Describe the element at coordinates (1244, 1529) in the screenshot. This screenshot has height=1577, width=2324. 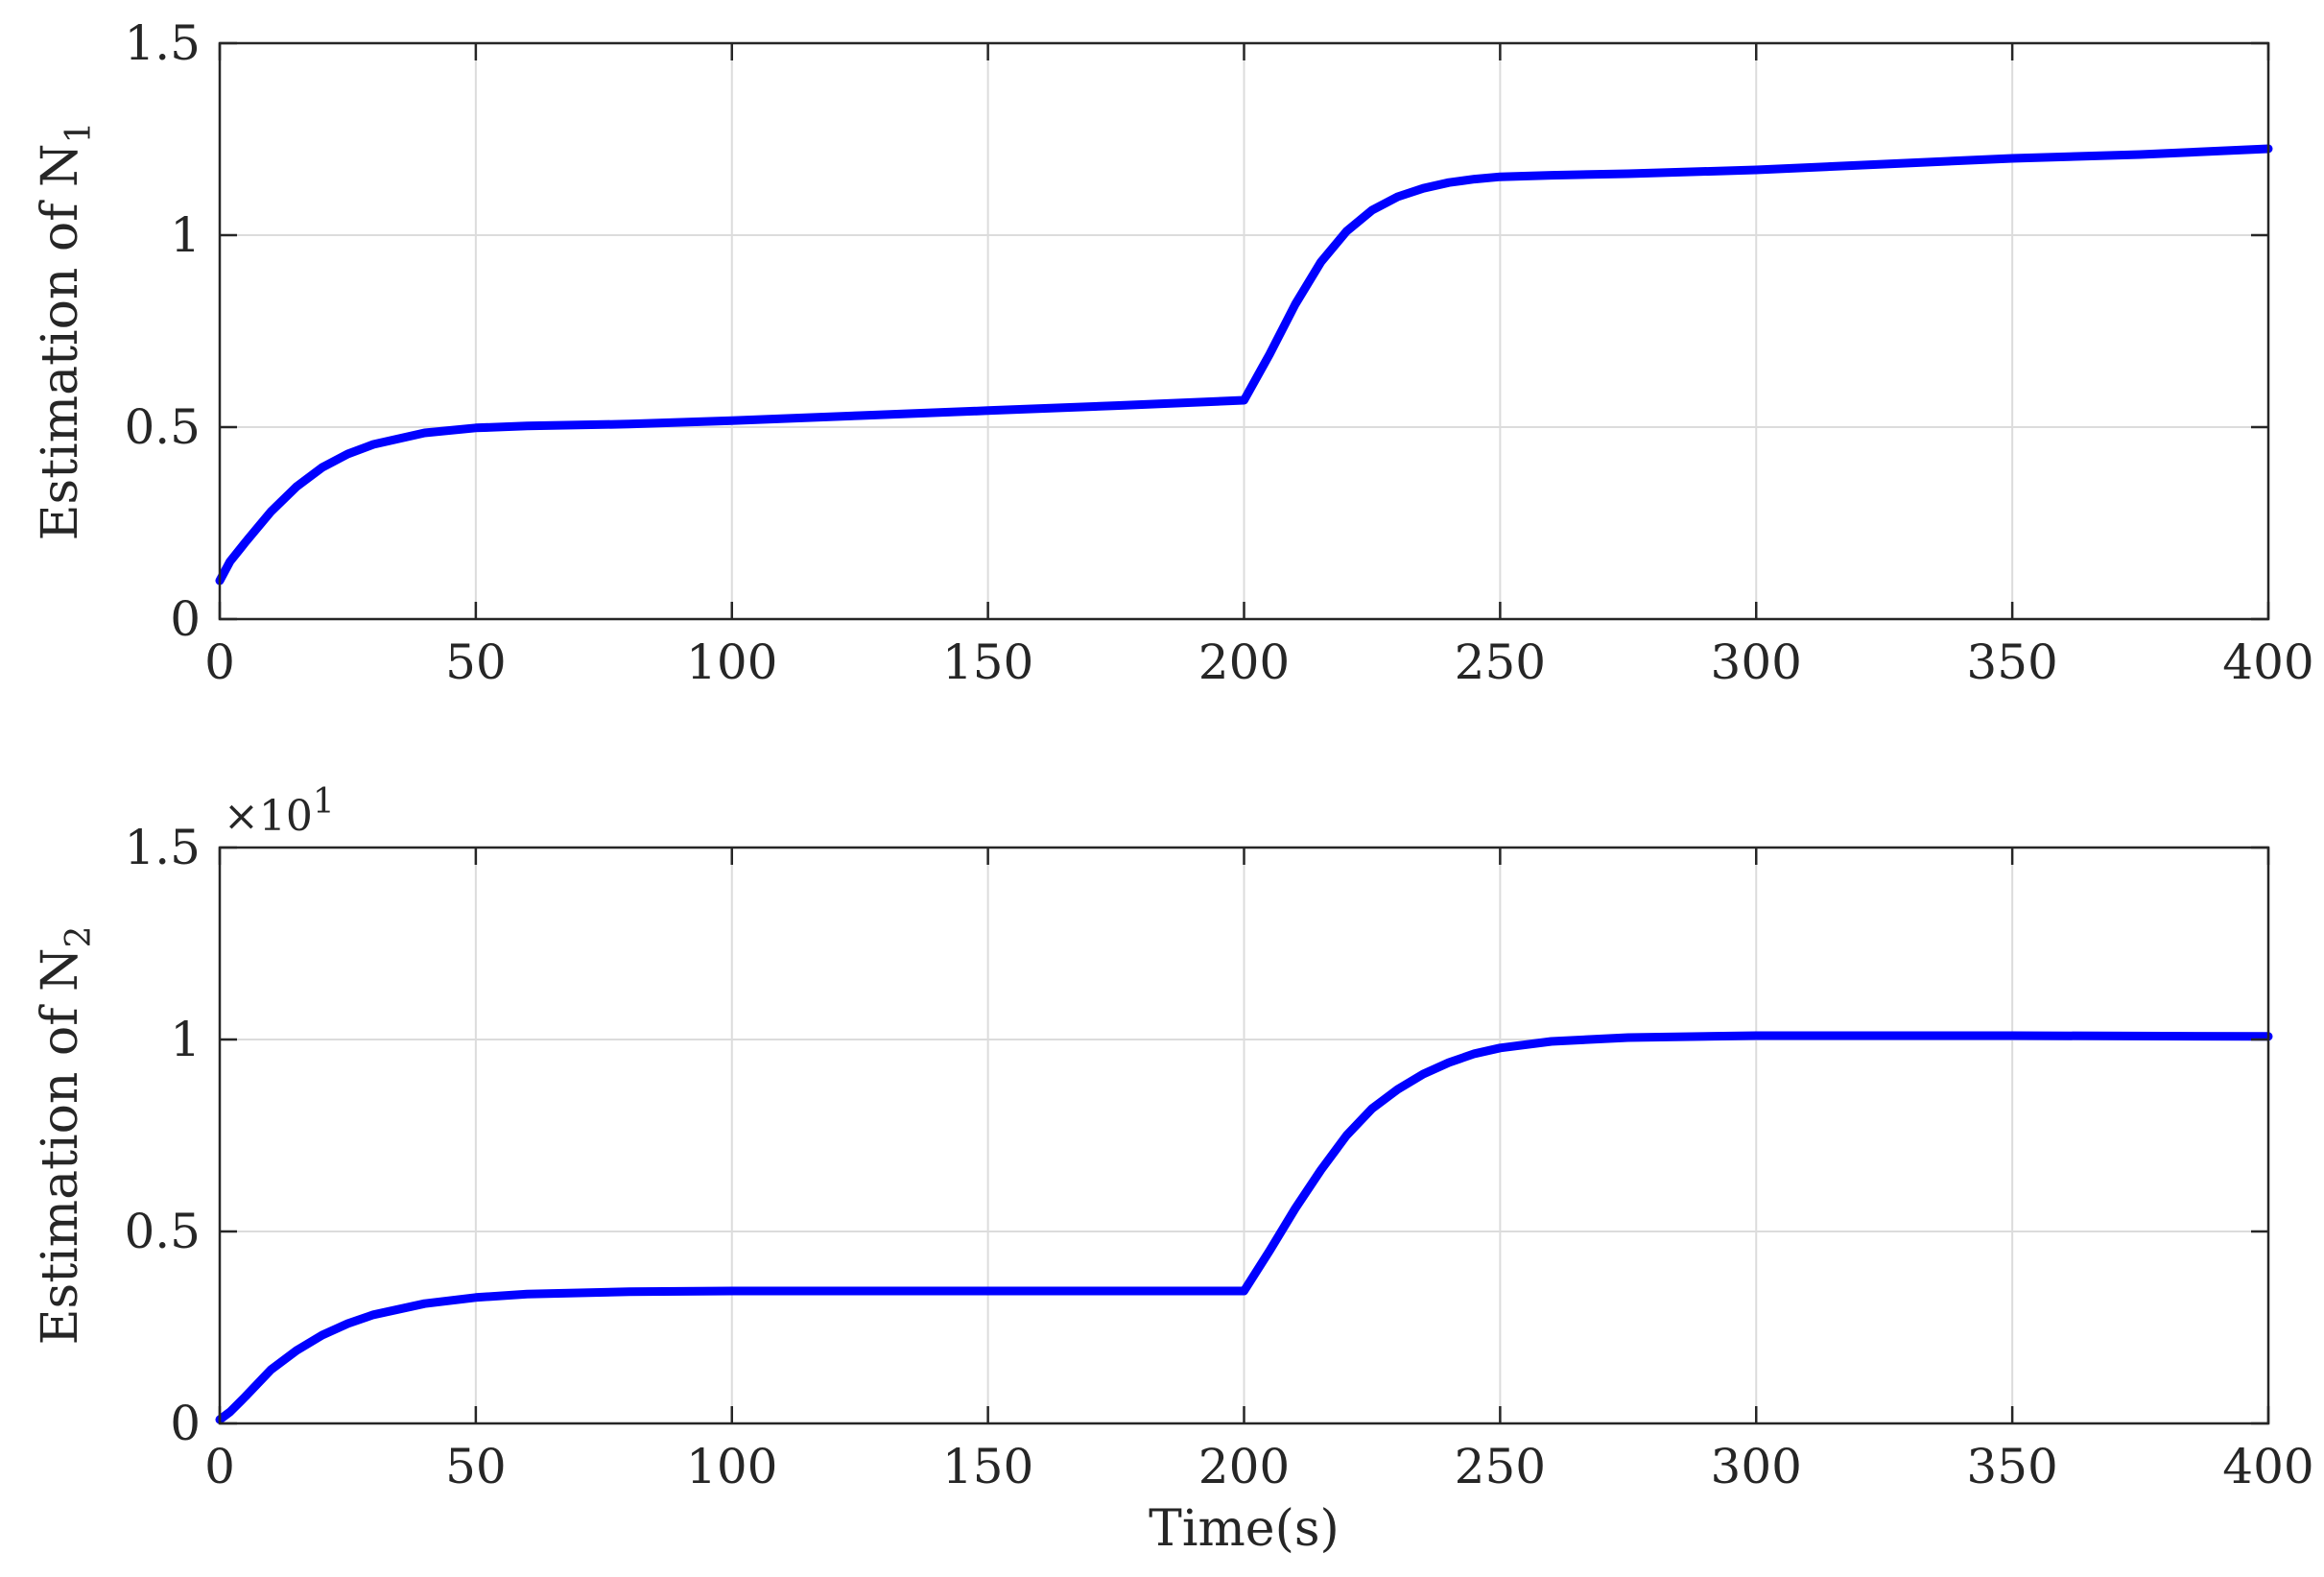
I see `x-axis-label: Time(s)` at that location.